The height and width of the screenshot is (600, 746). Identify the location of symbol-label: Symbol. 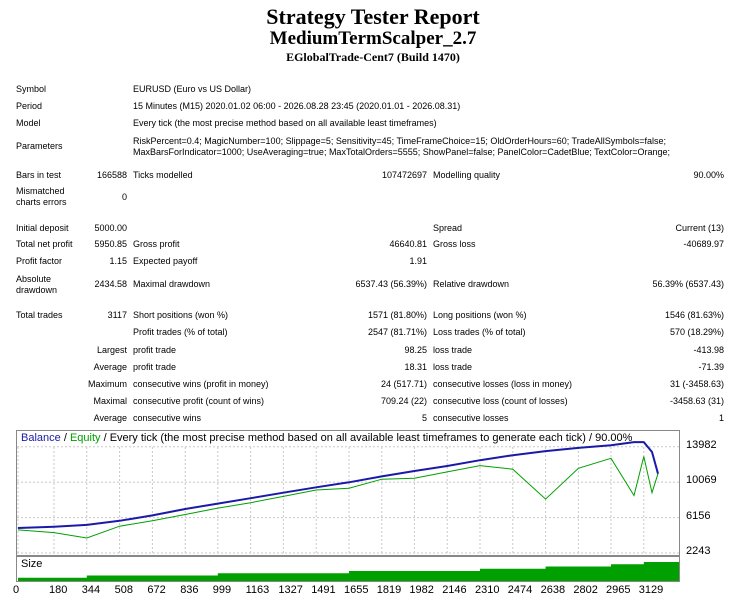
(31, 89).